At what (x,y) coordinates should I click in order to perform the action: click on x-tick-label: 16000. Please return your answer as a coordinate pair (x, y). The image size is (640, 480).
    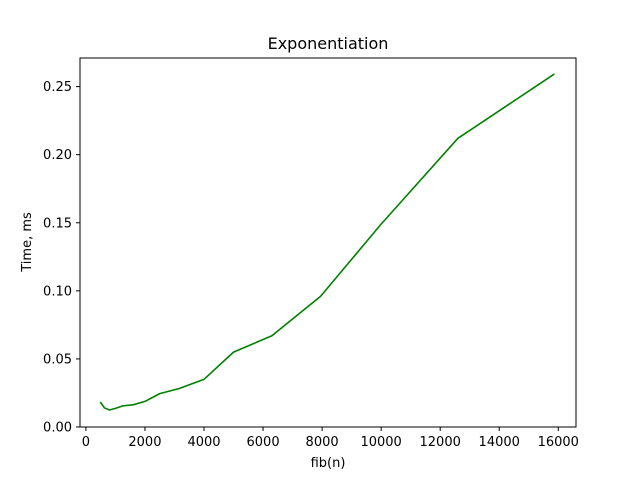
    Looking at the image, I should click on (558, 442).